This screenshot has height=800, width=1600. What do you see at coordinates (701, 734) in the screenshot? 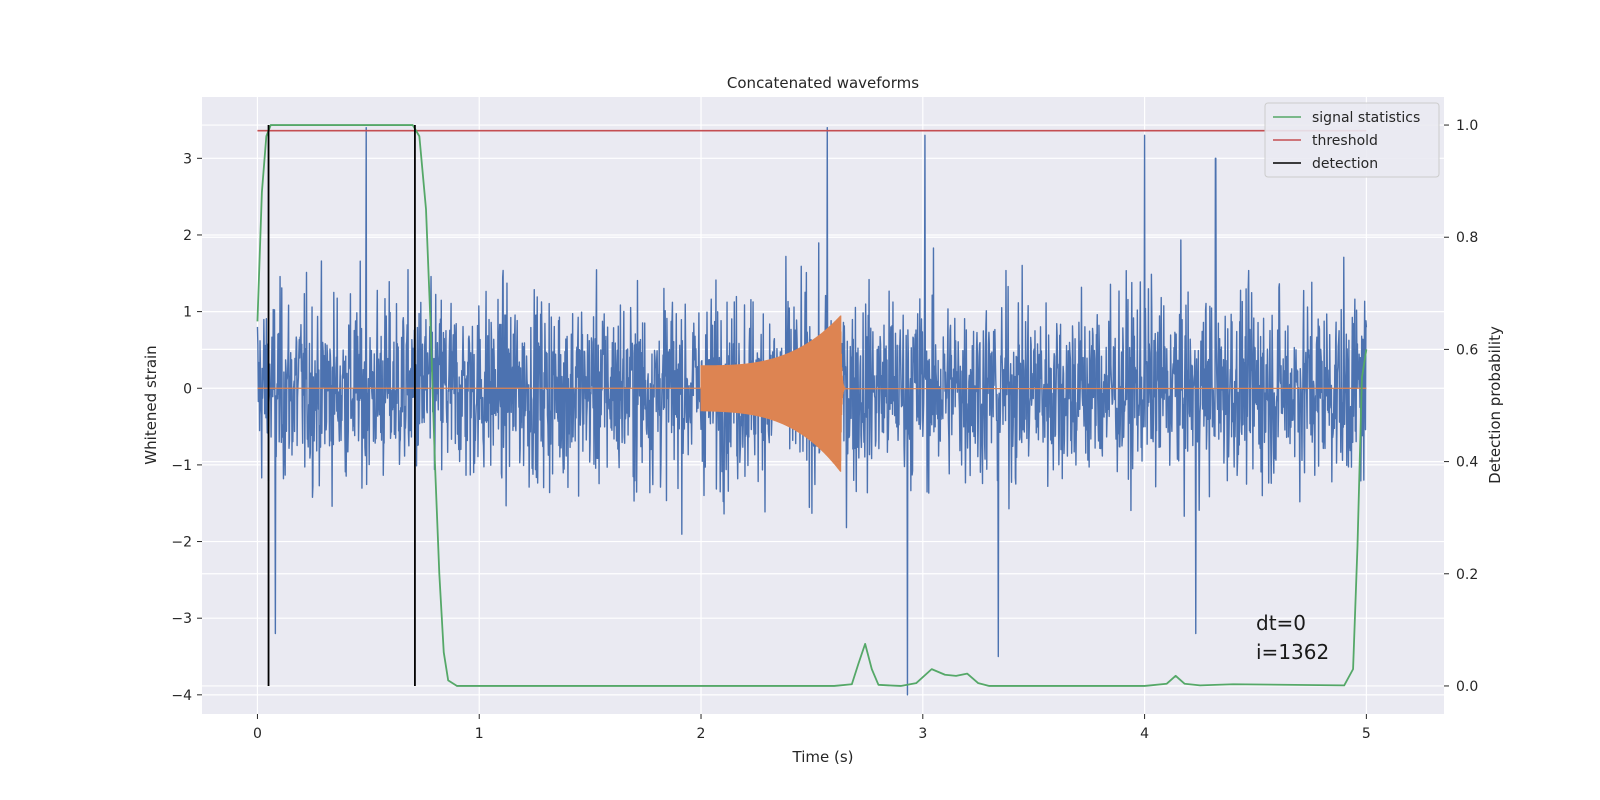
I see `x-tick-label: 2` at bounding box center [701, 734].